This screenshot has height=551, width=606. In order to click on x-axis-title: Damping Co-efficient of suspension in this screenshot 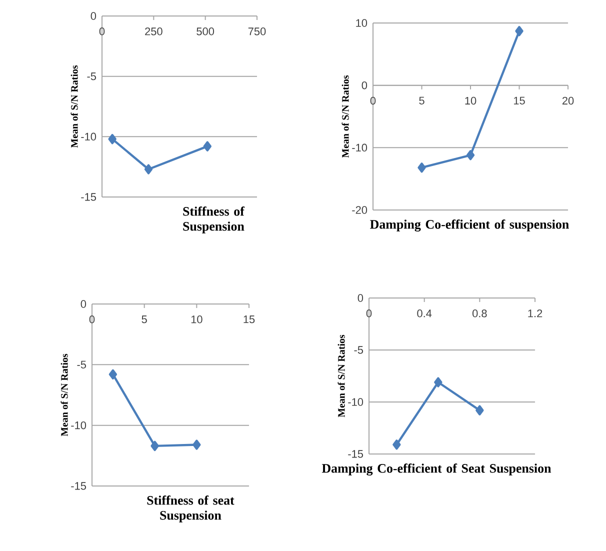, I will do `click(469, 226)`.